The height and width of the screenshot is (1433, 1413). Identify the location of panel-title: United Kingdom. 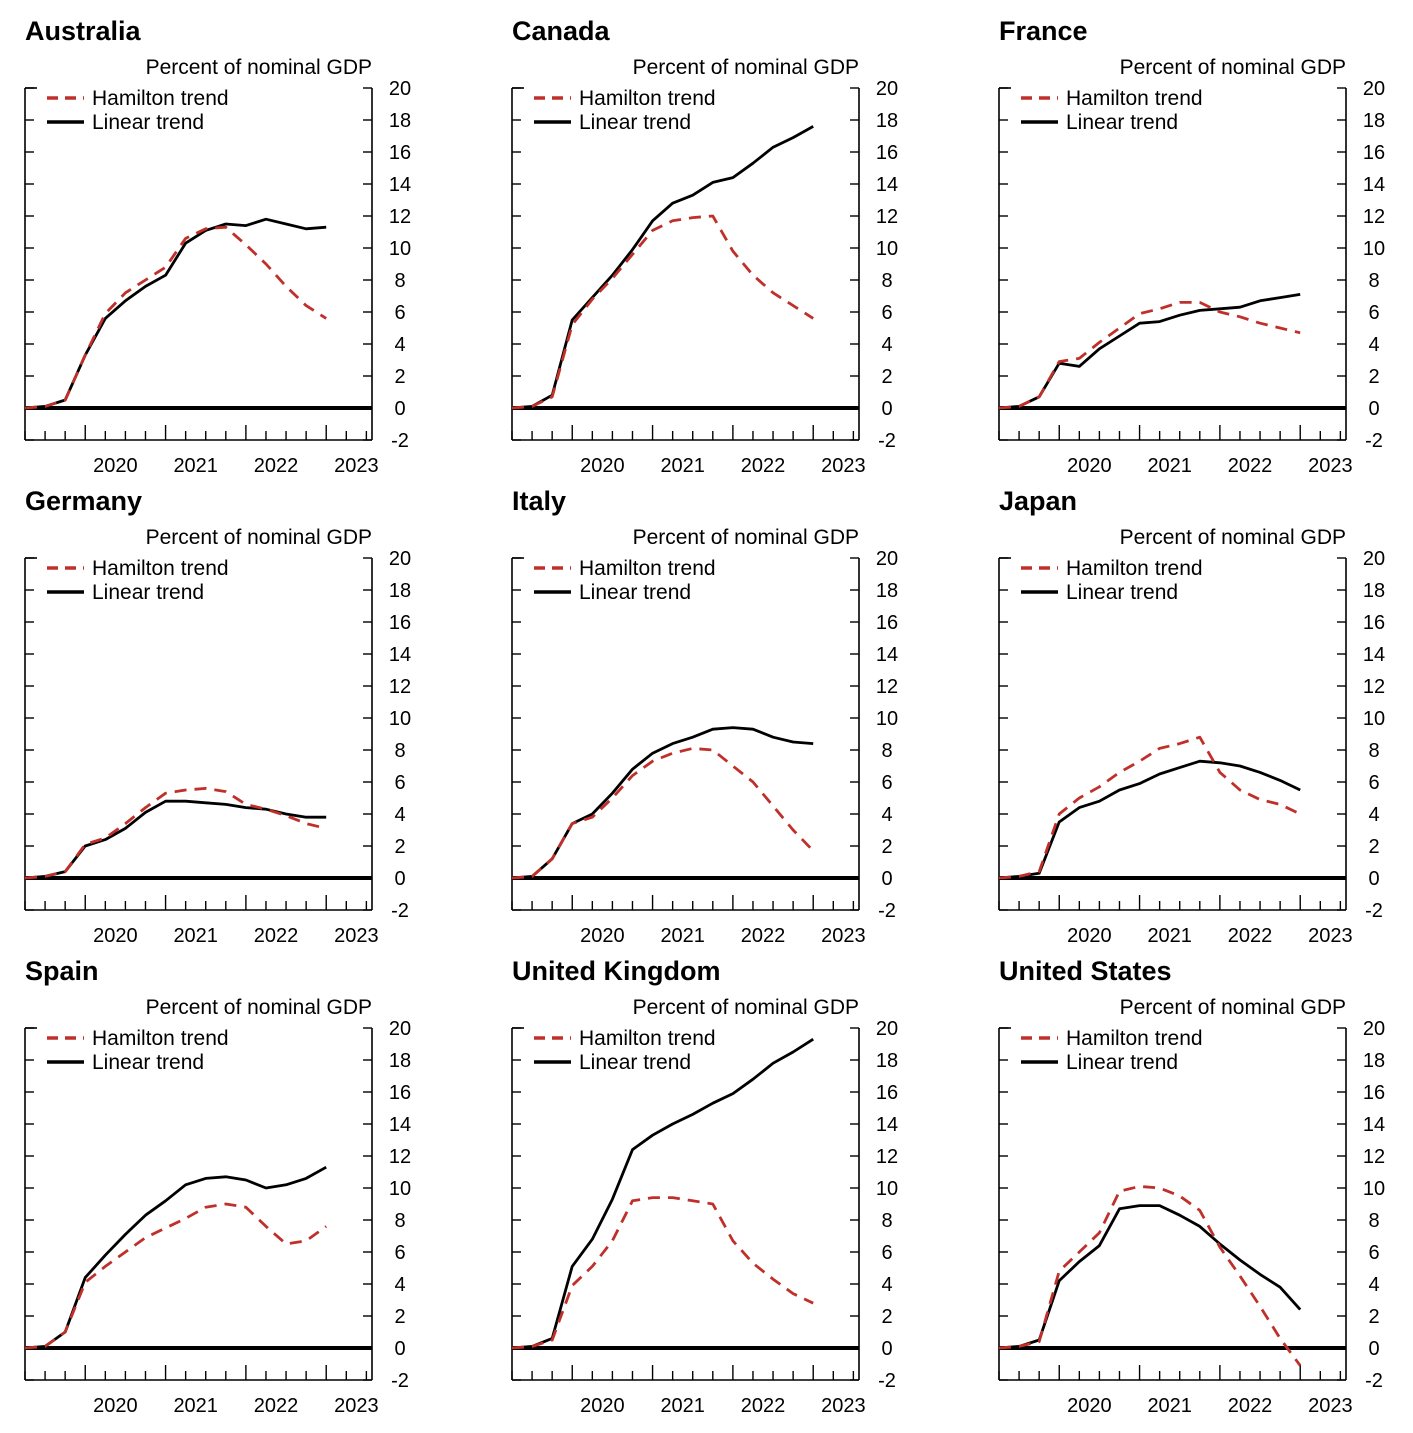
(616, 971).